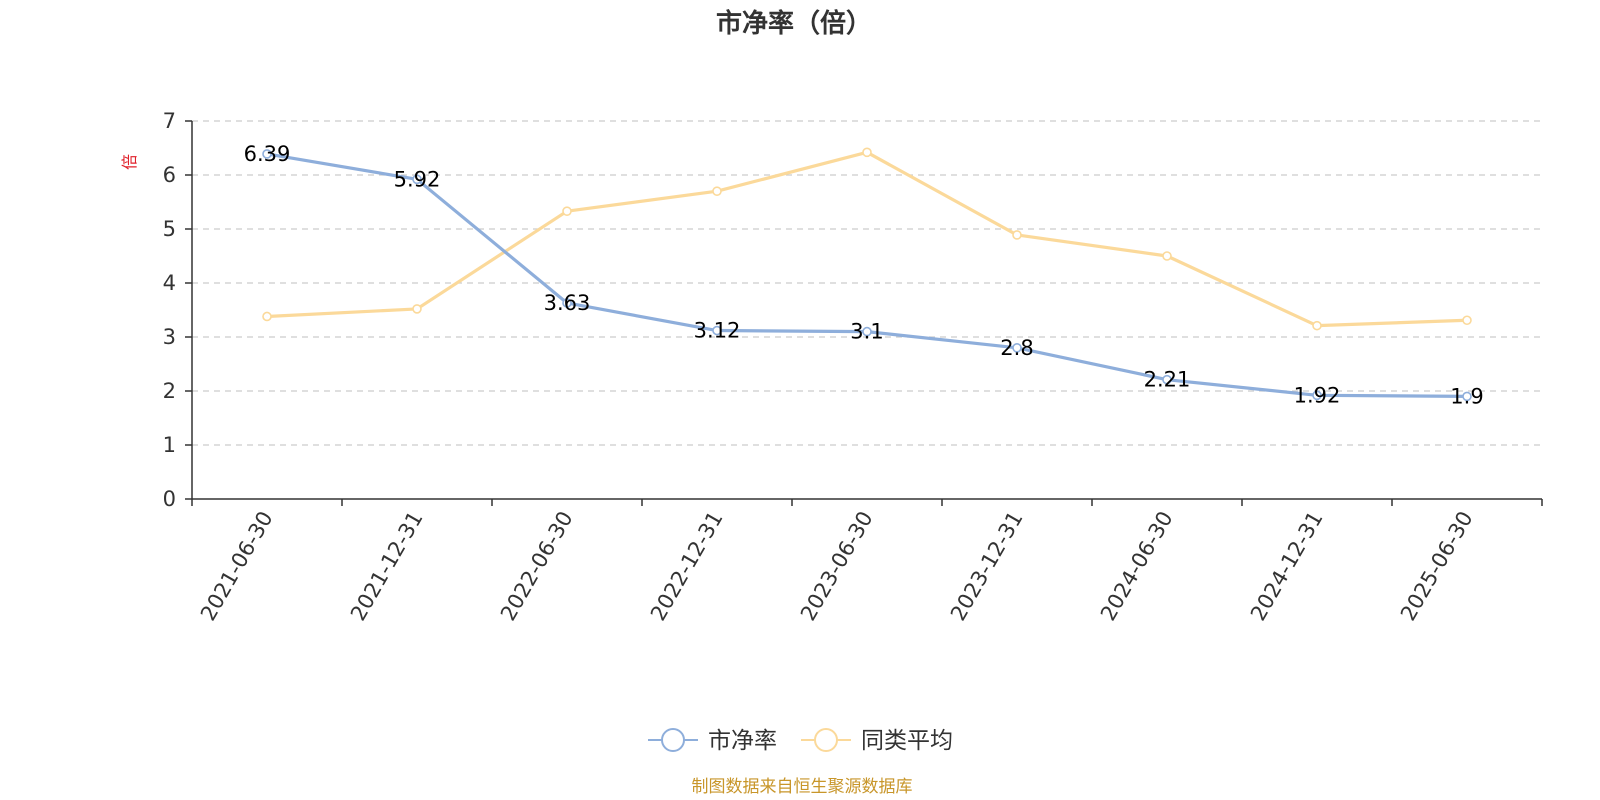 The height and width of the screenshot is (800, 1600). Describe the element at coordinates (169, 445) in the screenshot. I see `y-tick-label-1: 1` at that location.